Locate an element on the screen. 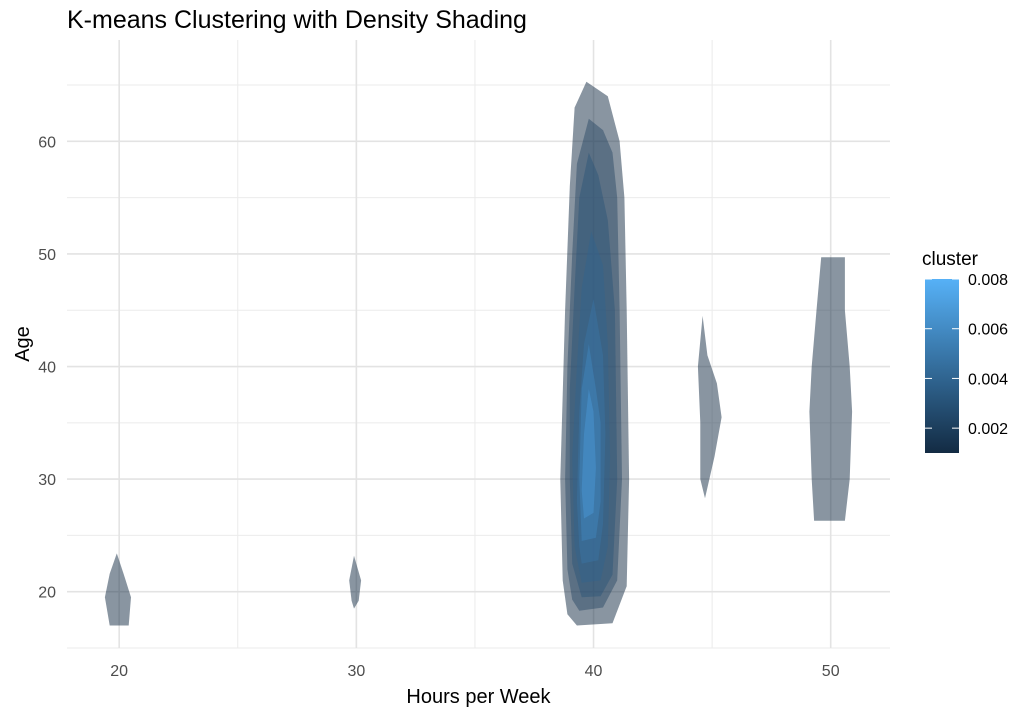  legend-title: cluster is located at coordinates (950, 259).